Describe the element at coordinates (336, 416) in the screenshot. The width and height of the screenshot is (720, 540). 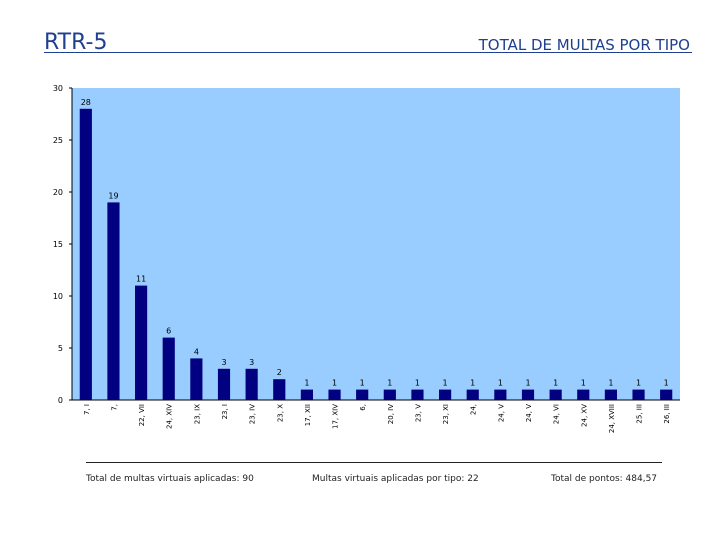
I see `x-tick-label: 17, XIV` at that location.